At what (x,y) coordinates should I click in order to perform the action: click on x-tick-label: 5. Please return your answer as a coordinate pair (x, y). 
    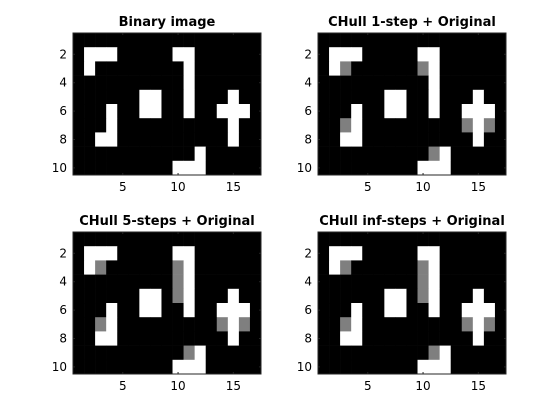
    Looking at the image, I should click on (123, 386).